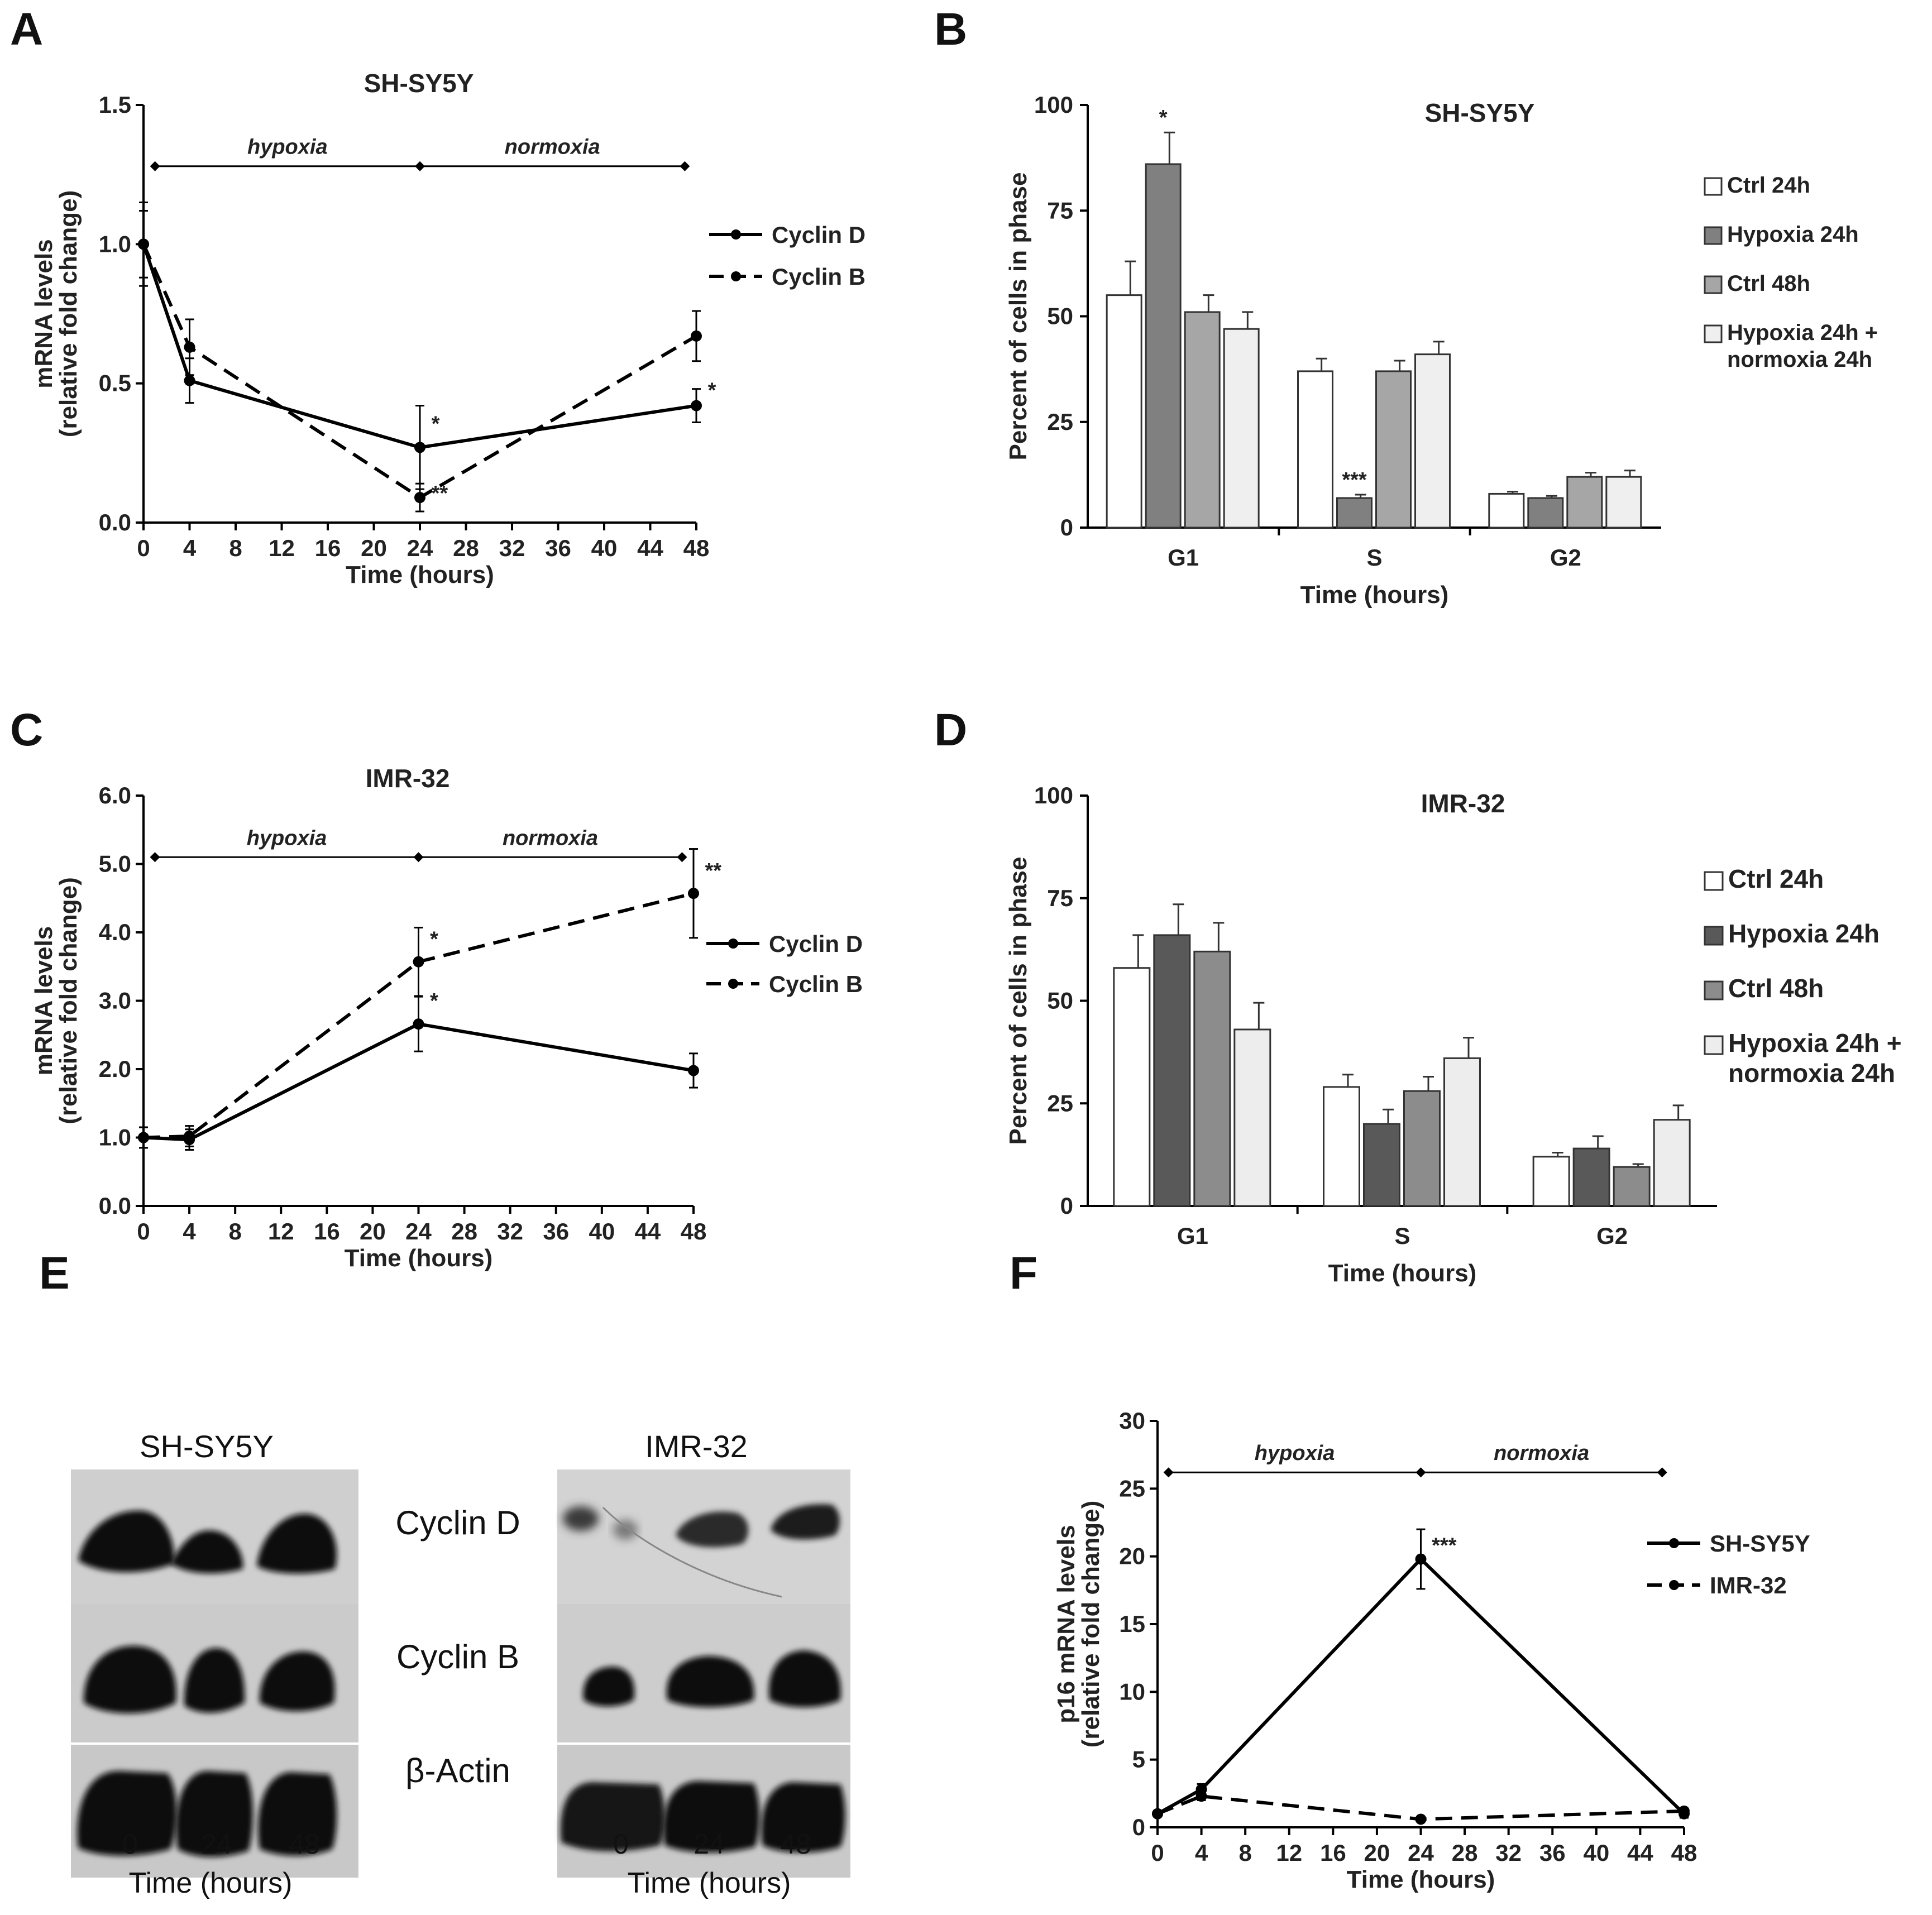 This screenshot has width=1932, height=1915. Describe the element at coordinates (1480, 112) in the screenshot. I see `chart-title: SH-SY5Y` at that location.